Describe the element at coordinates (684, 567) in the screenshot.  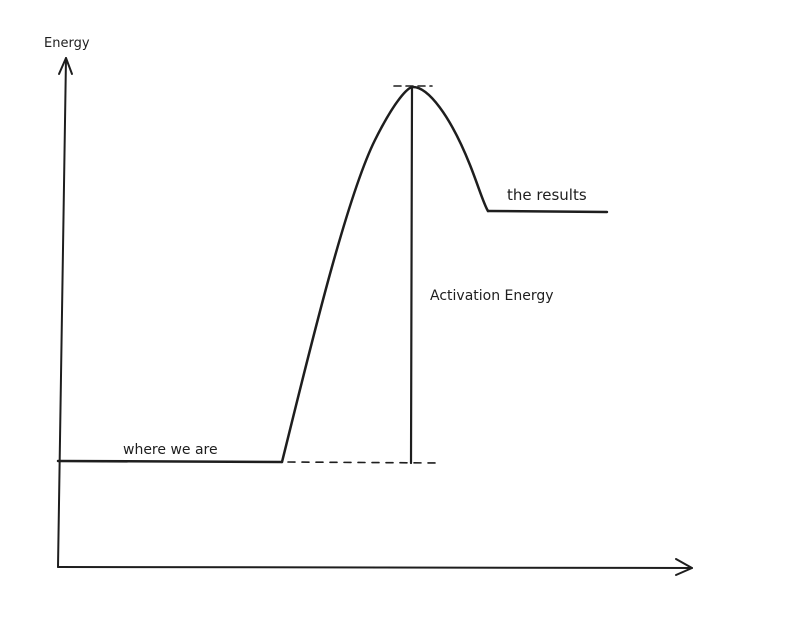
I see `x-axis-arrowhead` at that location.